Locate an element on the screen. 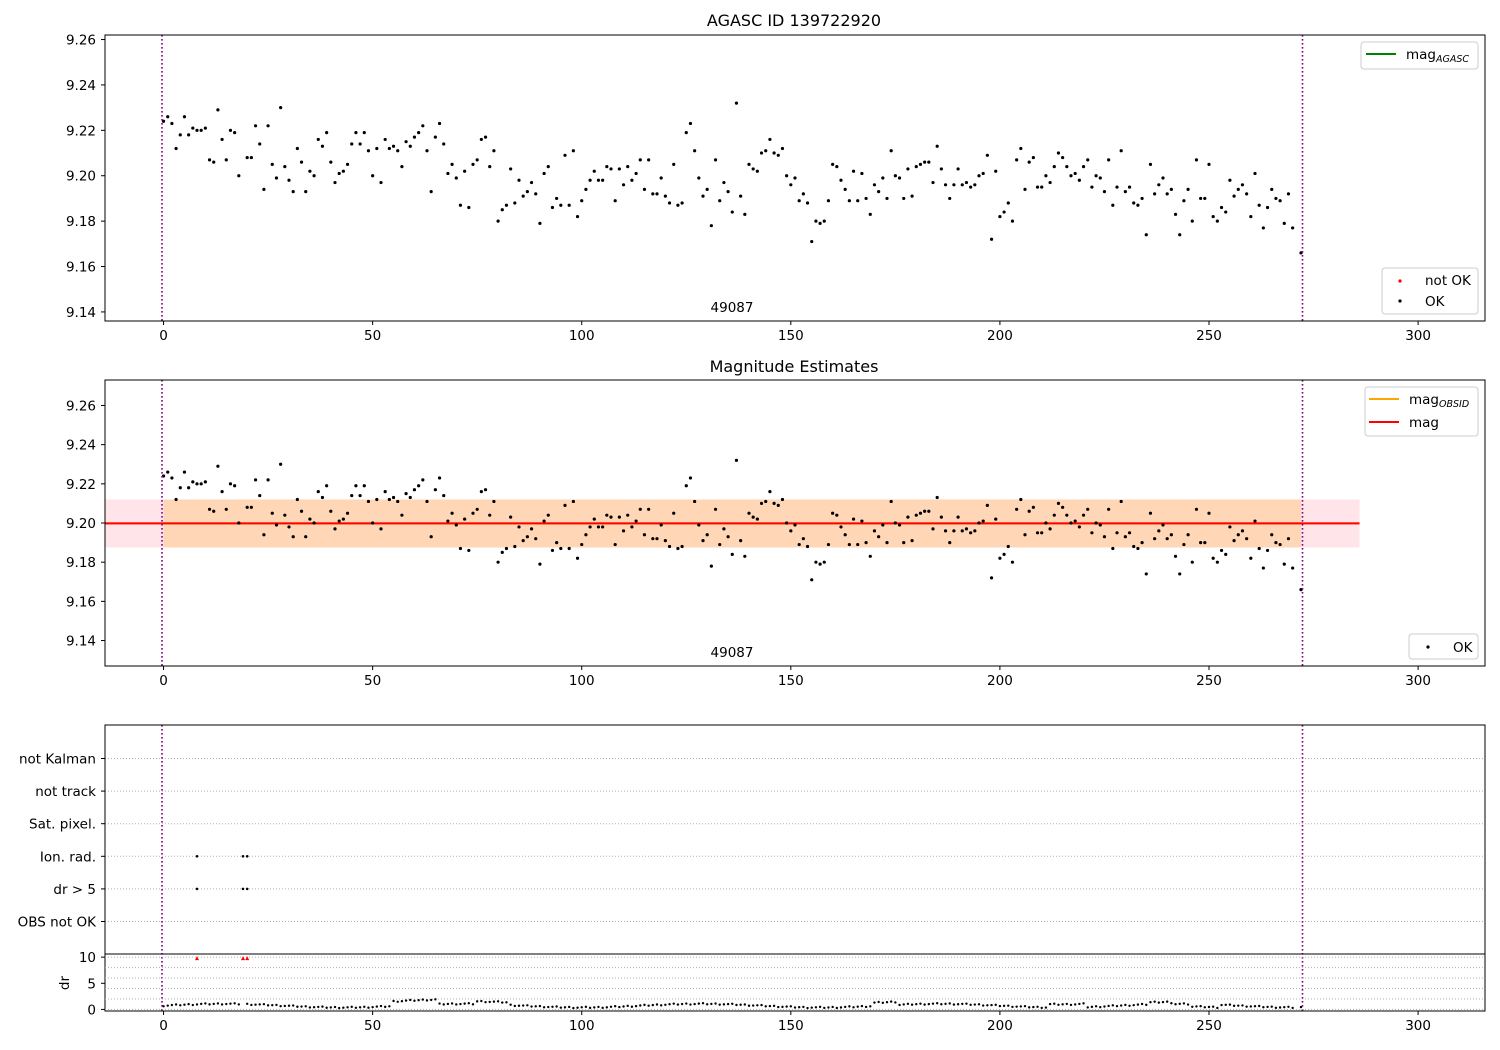 Image resolution: width=1500 pixels, height=1050 pixels. x-tick-label: 250 is located at coordinates (1209, 681).